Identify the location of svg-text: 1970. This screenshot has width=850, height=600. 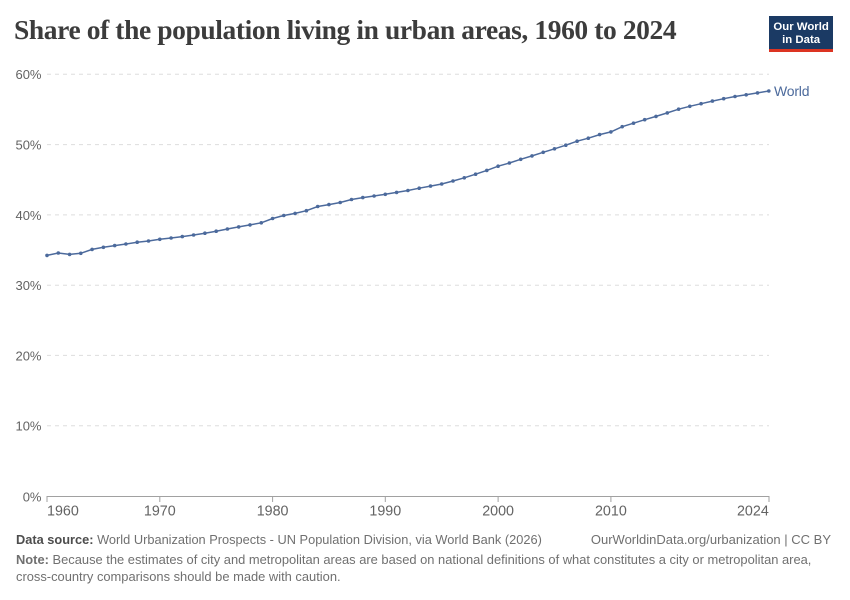
(160, 512).